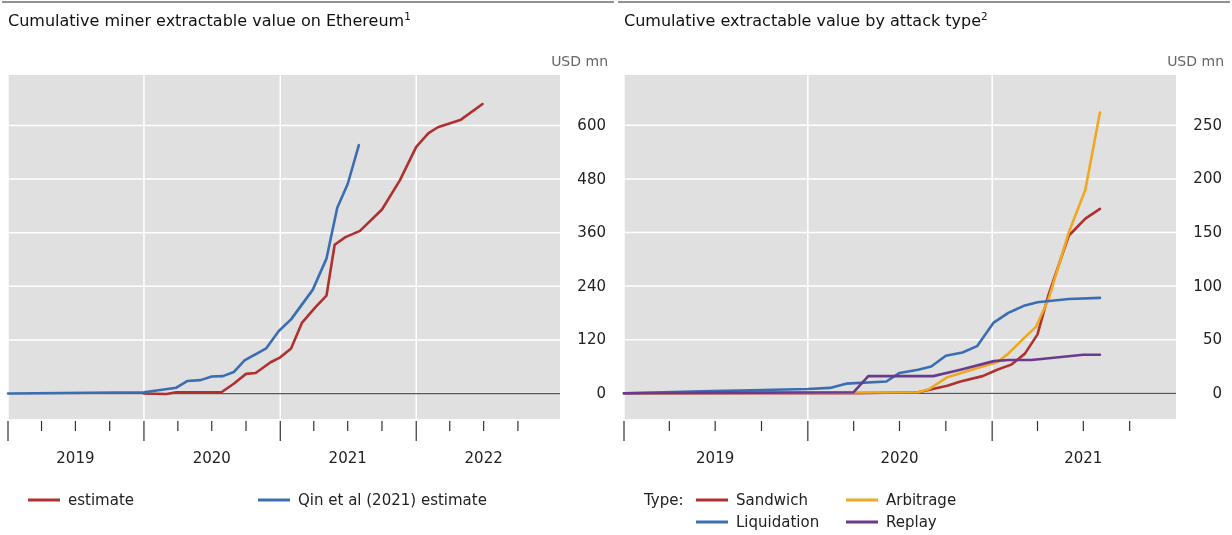 Image resolution: width=1232 pixels, height=535 pixels. What do you see at coordinates (101, 499) in the screenshot?
I see `legend-label: estimate` at bounding box center [101, 499].